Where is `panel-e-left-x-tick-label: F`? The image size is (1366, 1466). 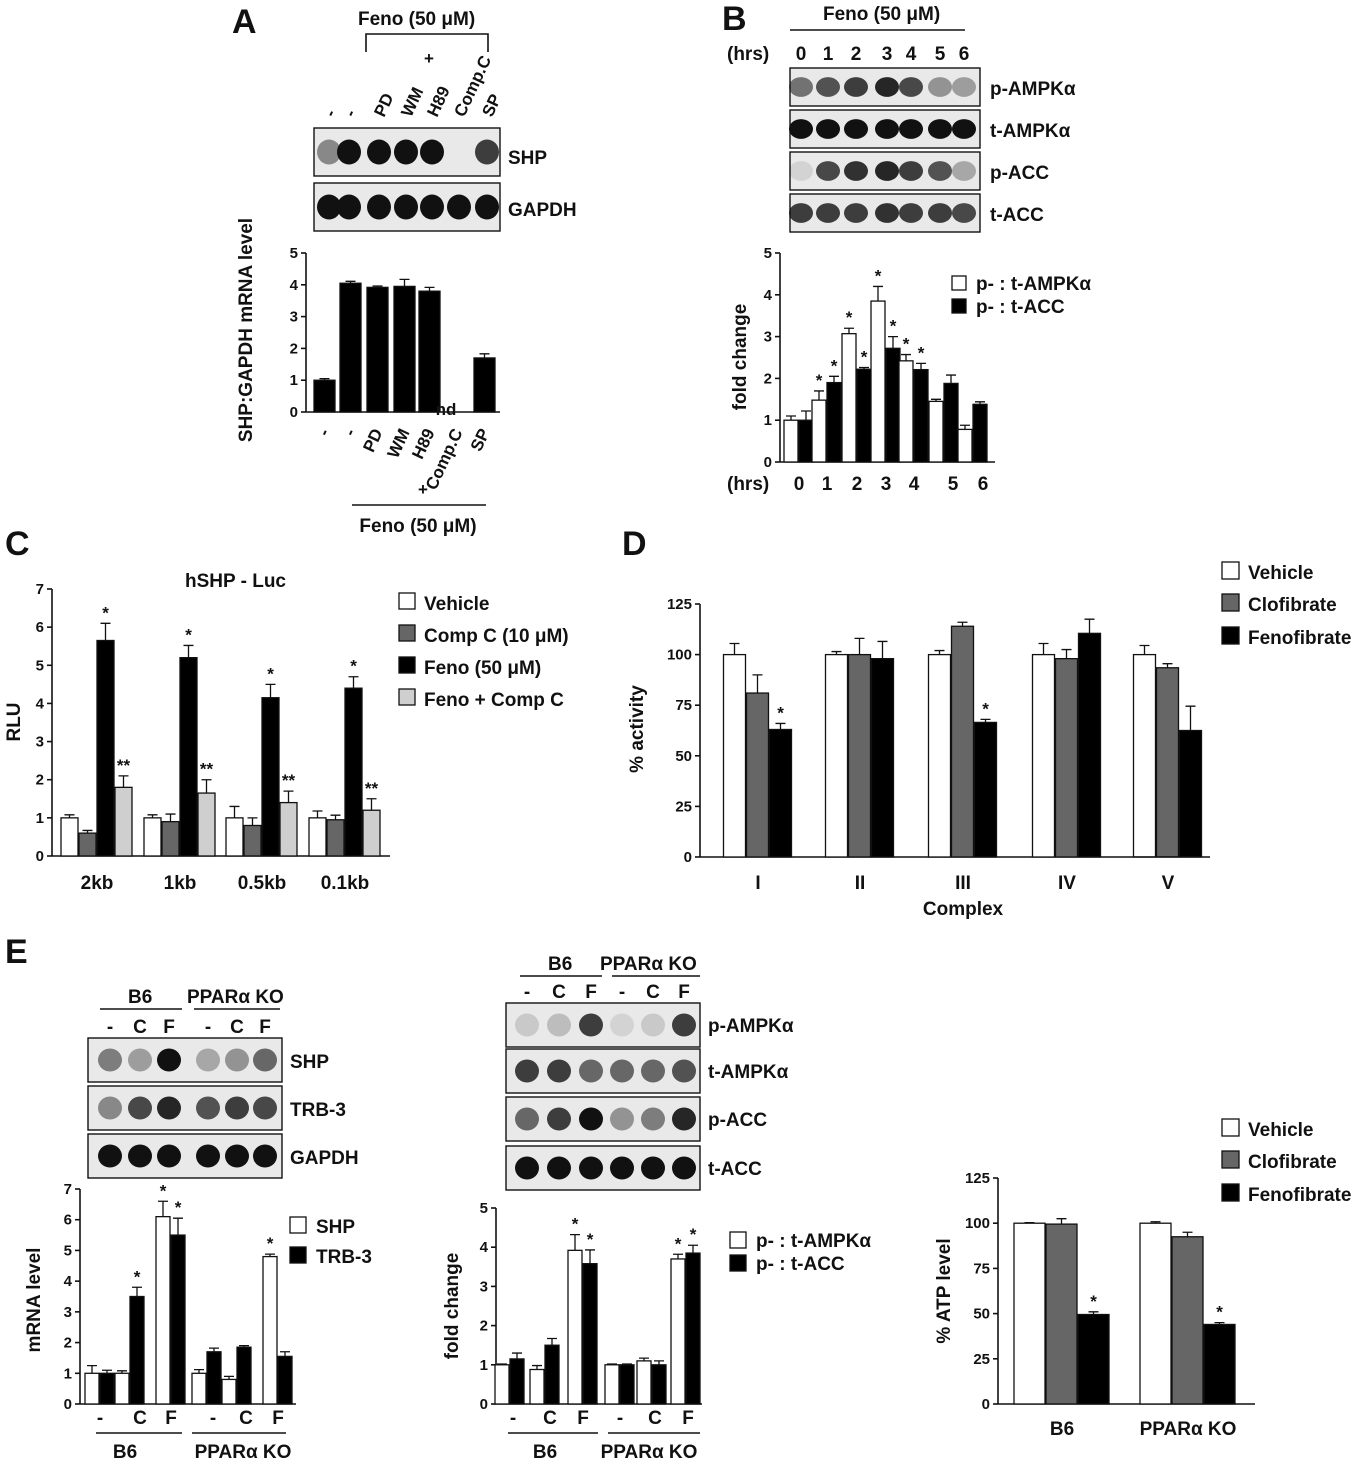 panel-e-left-x-tick-label: F is located at coordinates (278, 1418).